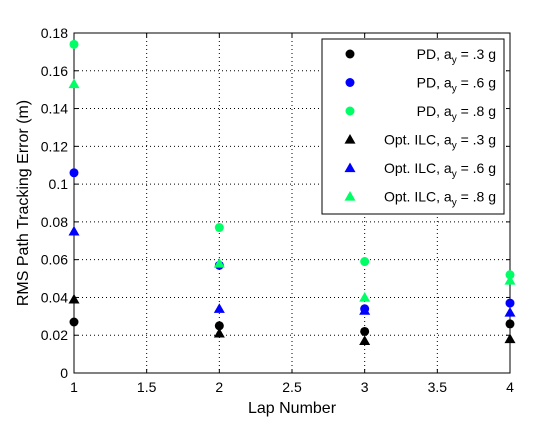  Describe the element at coordinates (54, 146) in the screenshot. I see `y-tick-label: 0.12` at that location.